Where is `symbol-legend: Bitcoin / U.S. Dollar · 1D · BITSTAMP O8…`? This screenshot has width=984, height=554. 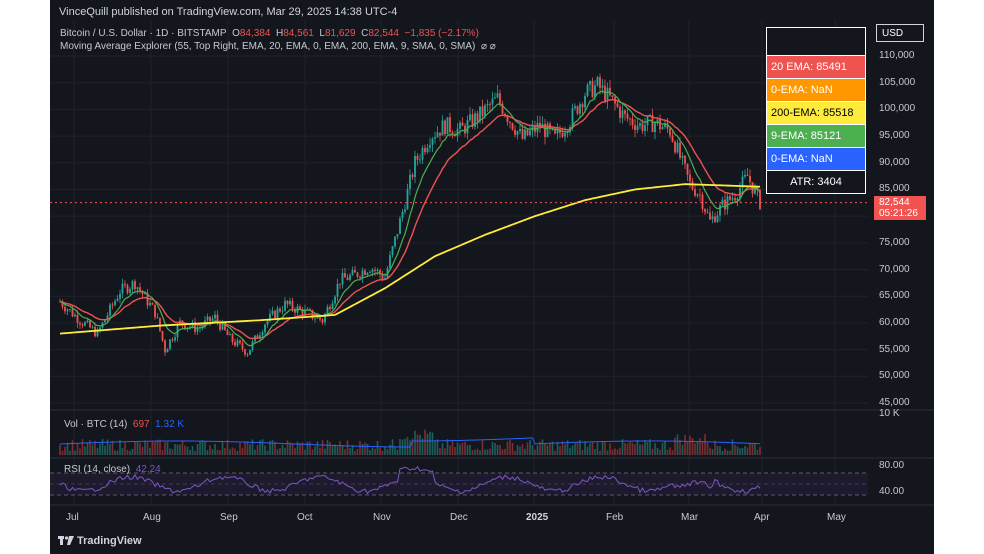 symbol-legend: Bitcoin / U.S. Dollar · 1D · BITSTAMP O8… is located at coordinates (269, 33).